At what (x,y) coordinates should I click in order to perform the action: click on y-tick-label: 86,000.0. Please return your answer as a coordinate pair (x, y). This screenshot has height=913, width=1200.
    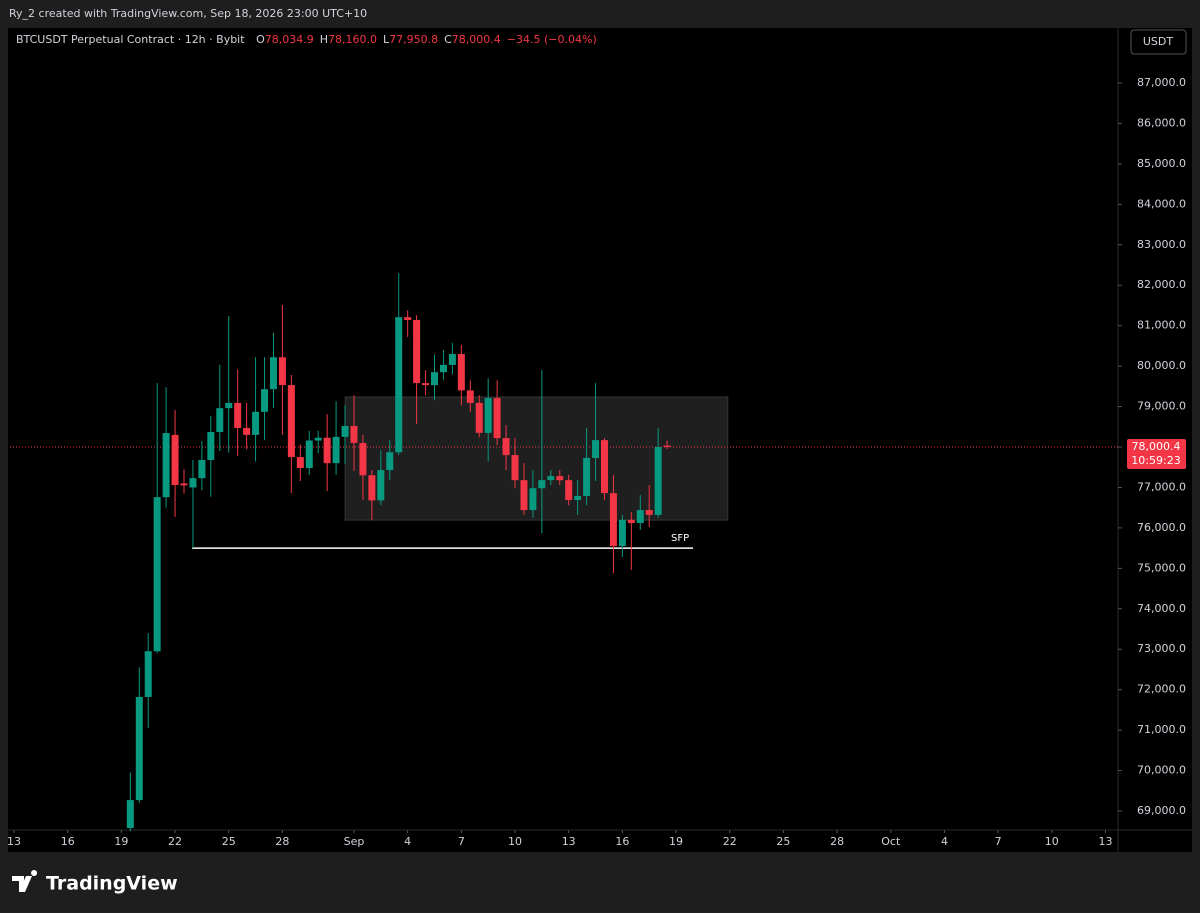
    Looking at the image, I should click on (1161, 122).